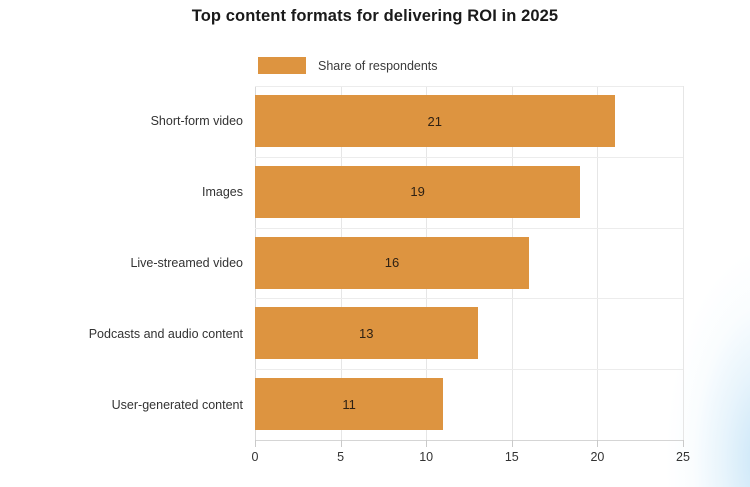 The image size is (750, 487). I want to click on chart-legend: Share of respondents, so click(348, 65).